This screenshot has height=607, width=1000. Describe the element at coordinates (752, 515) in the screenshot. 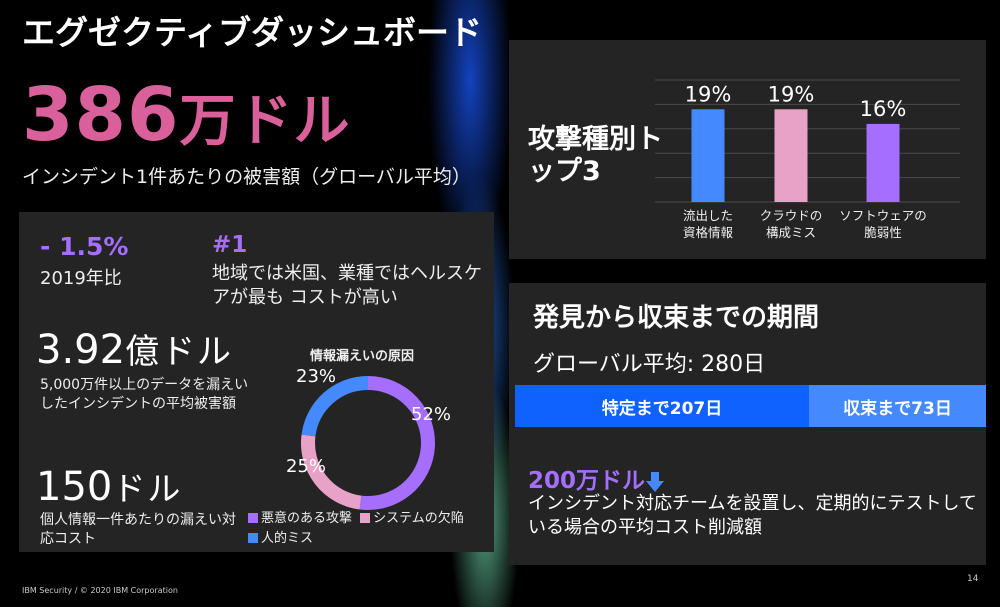

I see `saving-caption: インシデント対応チームを設置し、定期的にテストしている場合の平均コスト削減額` at that location.